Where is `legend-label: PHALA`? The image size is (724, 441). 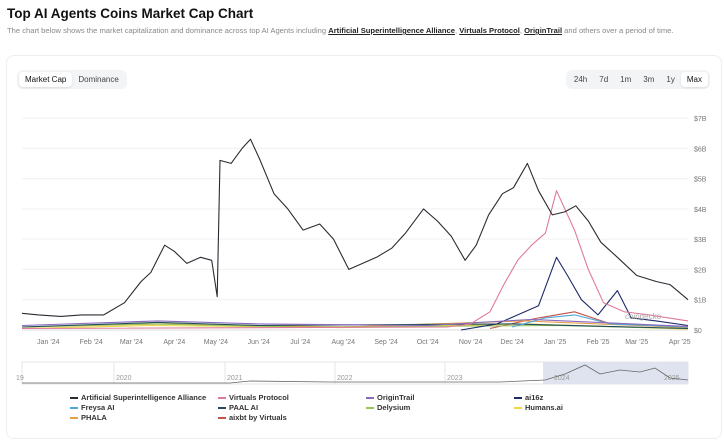 legend-label: PHALA is located at coordinates (94, 417).